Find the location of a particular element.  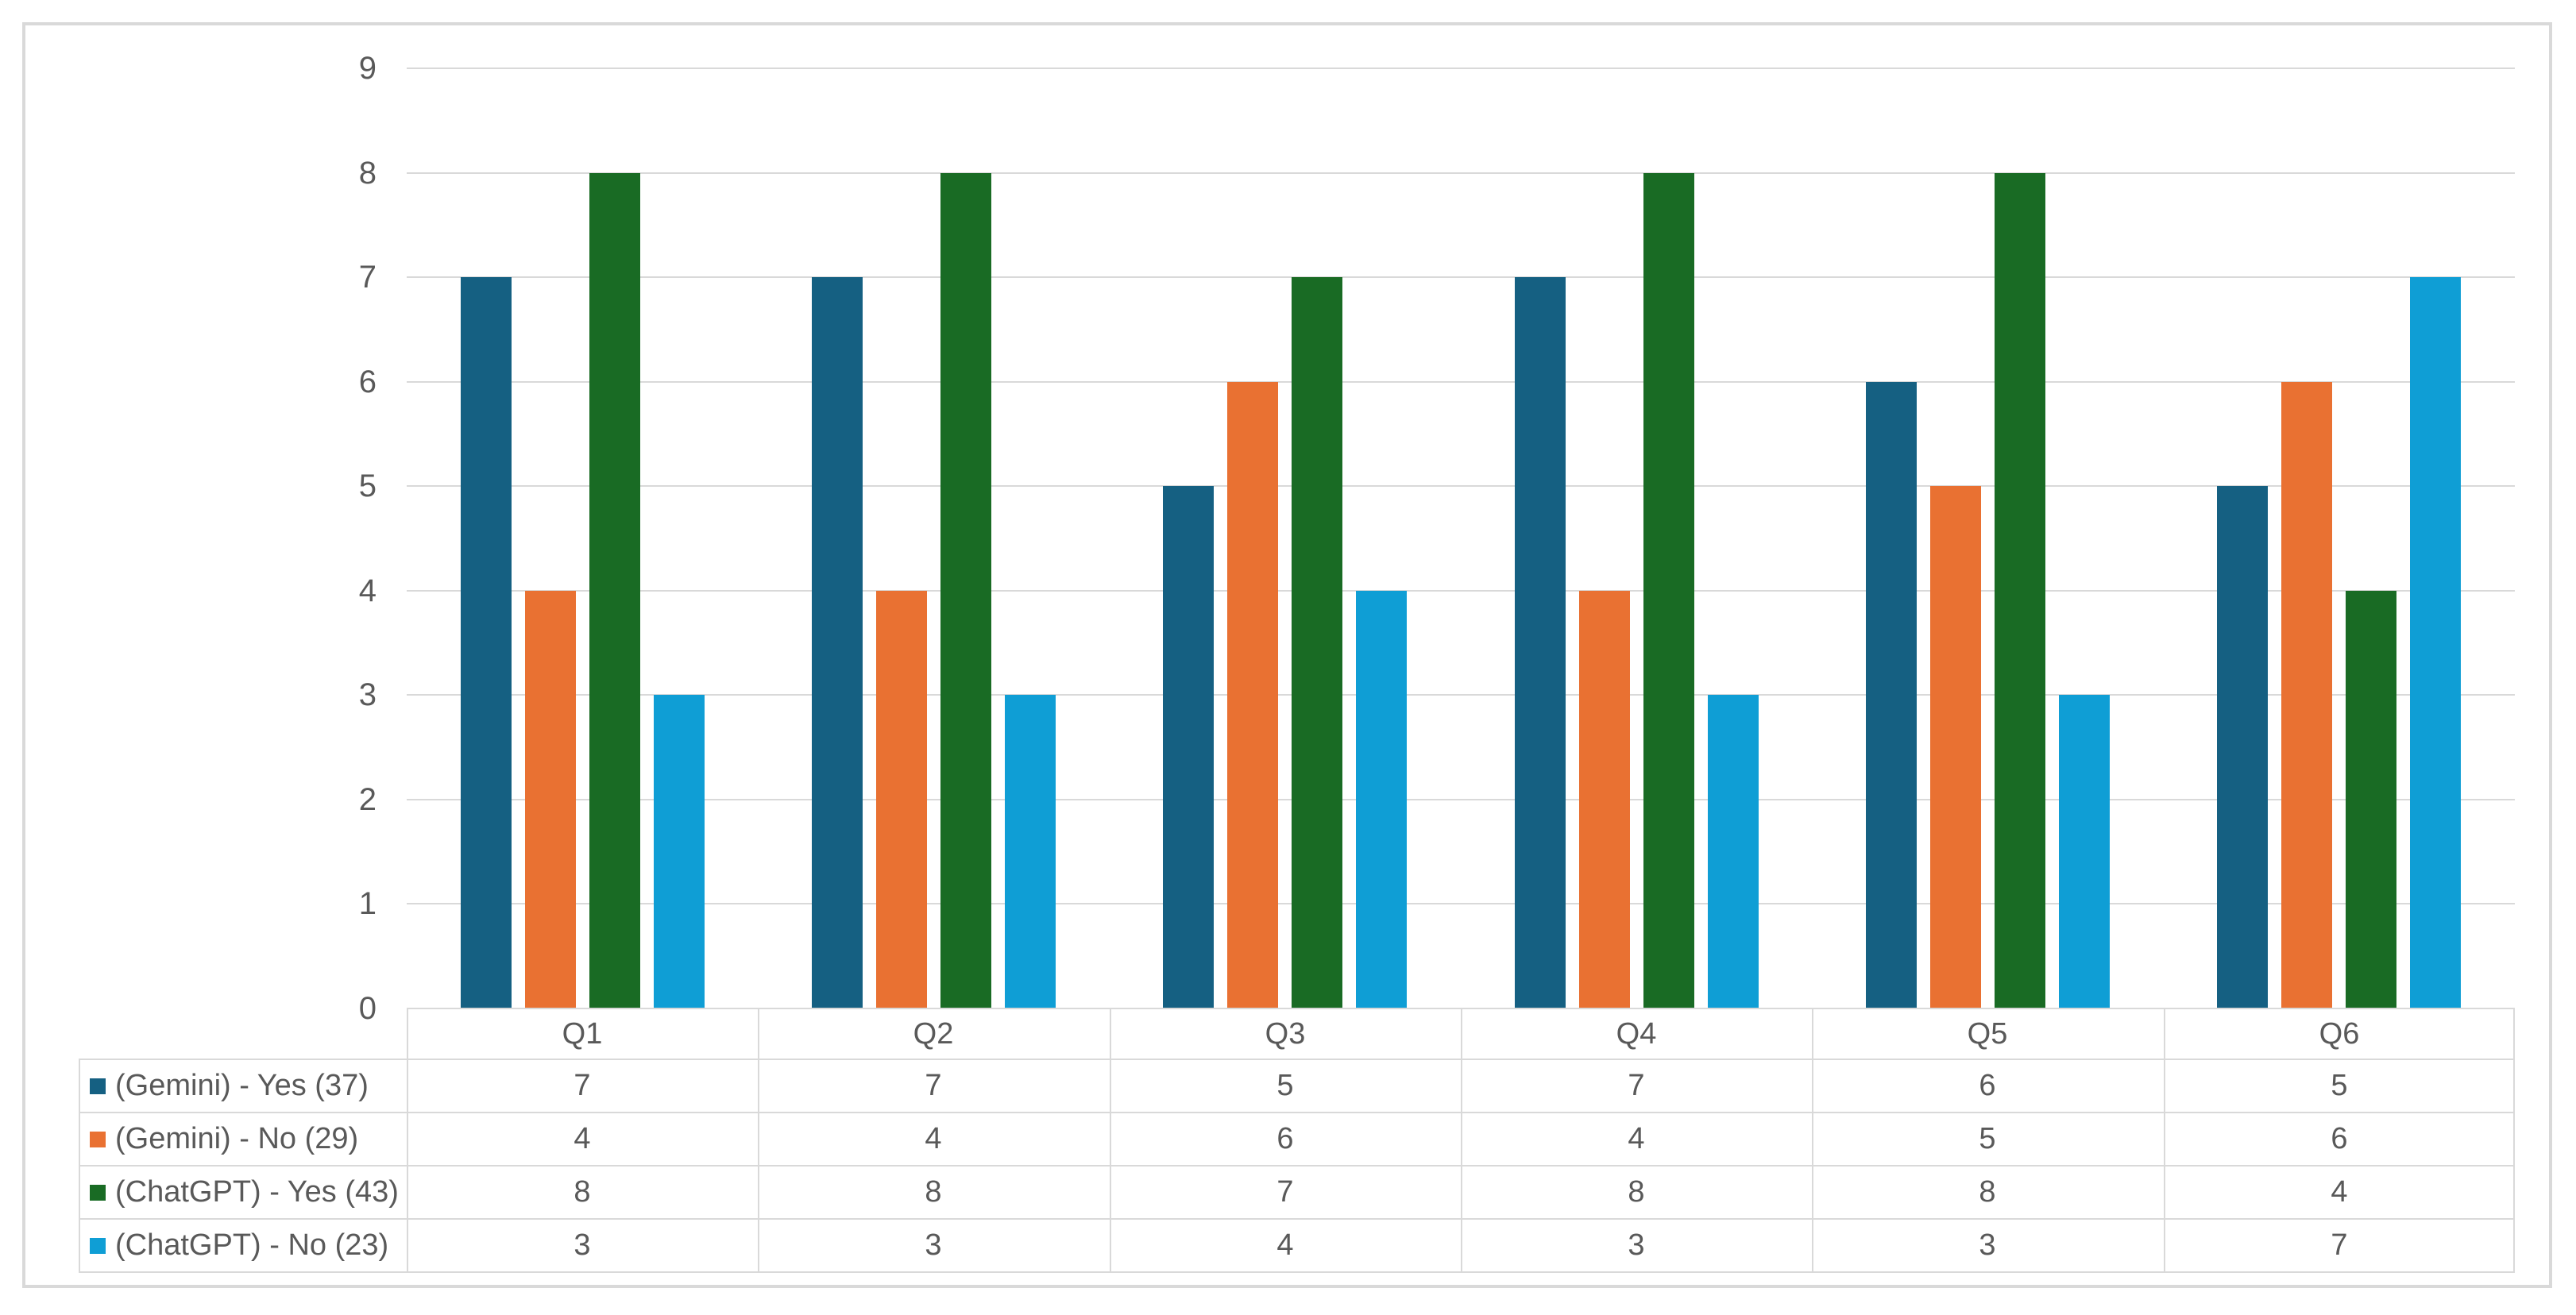

bar-series1-q5 is located at coordinates (1891, 695).